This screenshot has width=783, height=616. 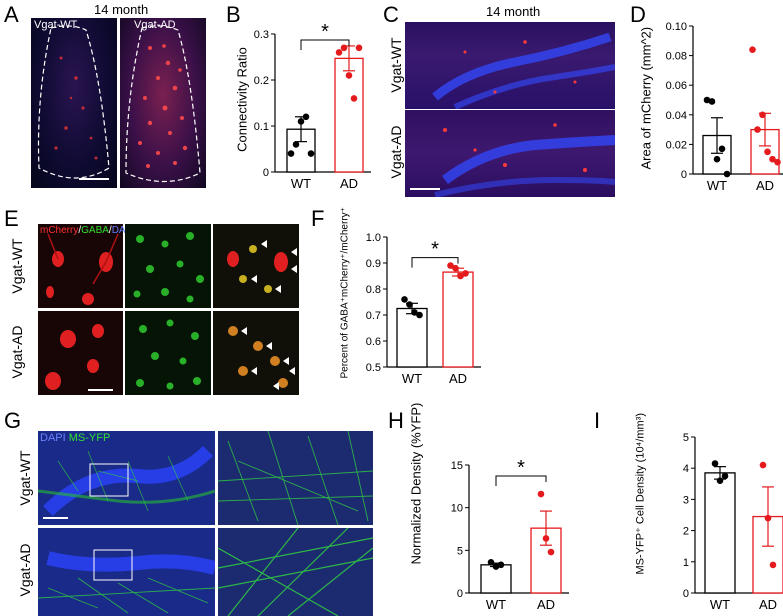 What do you see at coordinates (256, 353) in the screenshot?
I see `panel-e-ad-merge` at bounding box center [256, 353].